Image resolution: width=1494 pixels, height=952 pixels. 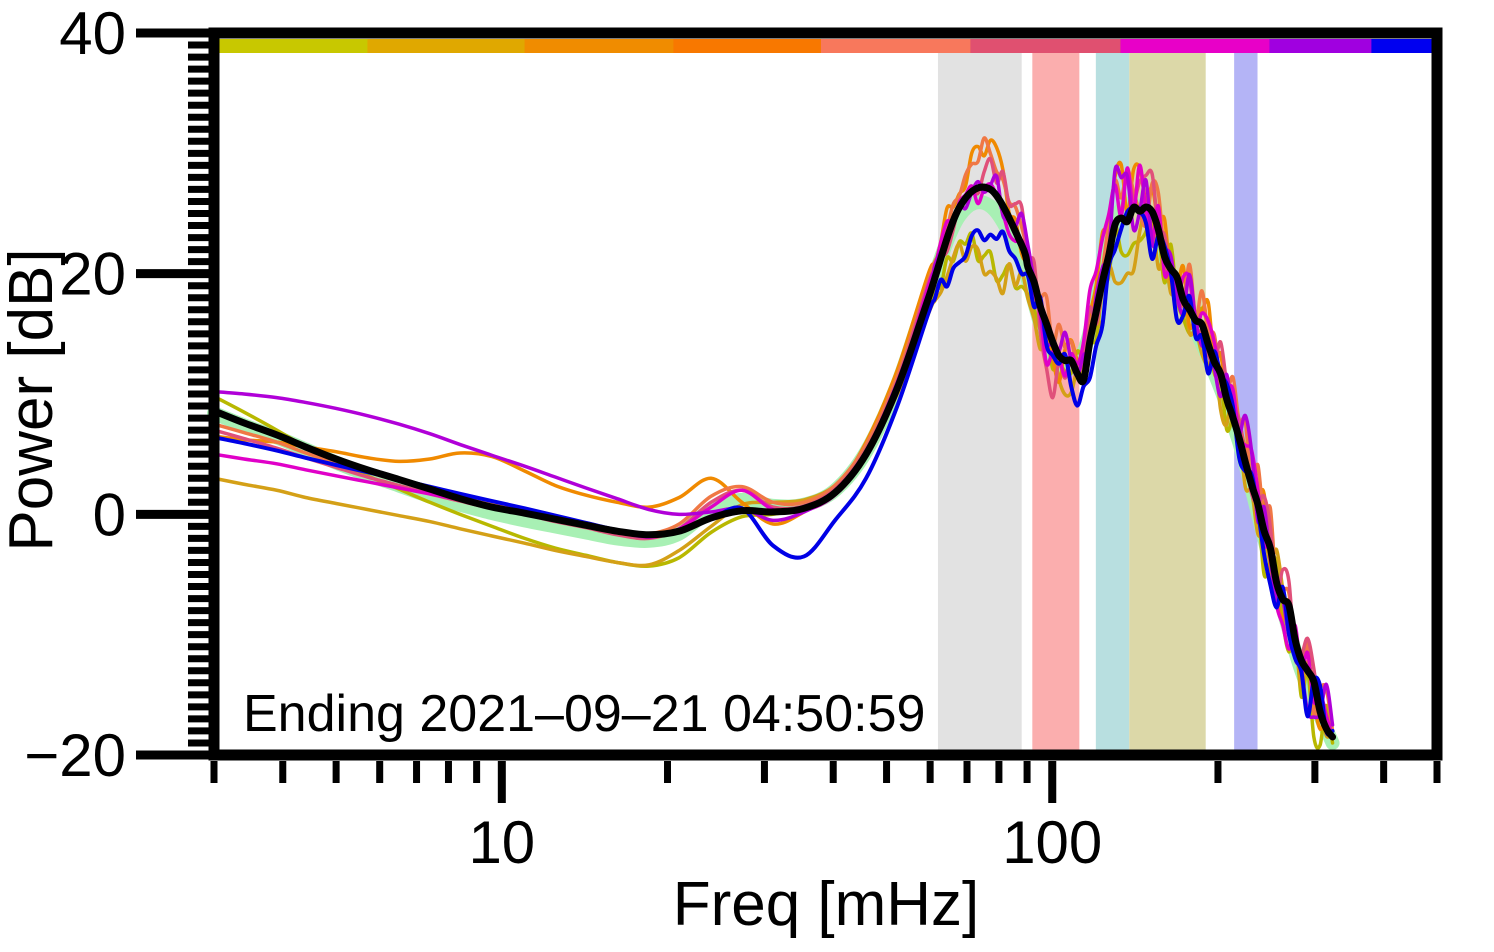 What do you see at coordinates (1052, 842) in the screenshot?
I see `x-tick-label: 100` at bounding box center [1052, 842].